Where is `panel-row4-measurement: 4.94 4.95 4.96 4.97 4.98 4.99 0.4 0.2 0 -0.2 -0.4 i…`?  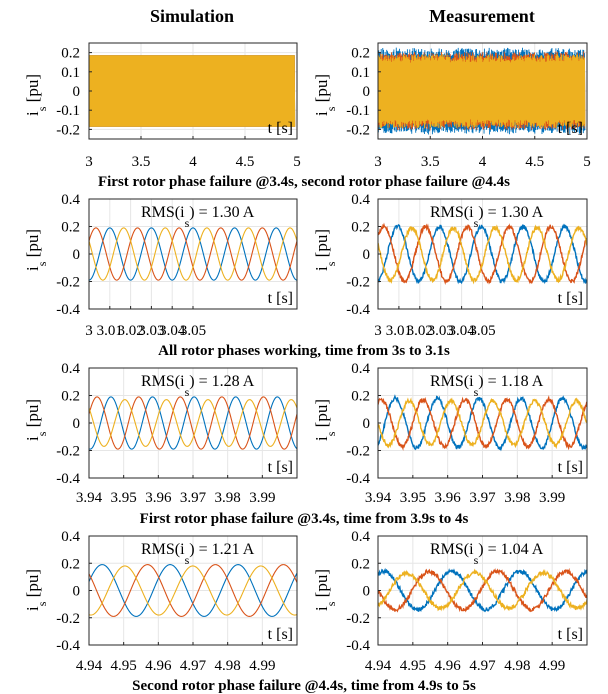
panel-row4-measurement: 4.94 4.95 4.96 4.97 4.98 4.99 0.4 0.2 0 -0.2 -0.4 i… is located at coordinates (450, 601).